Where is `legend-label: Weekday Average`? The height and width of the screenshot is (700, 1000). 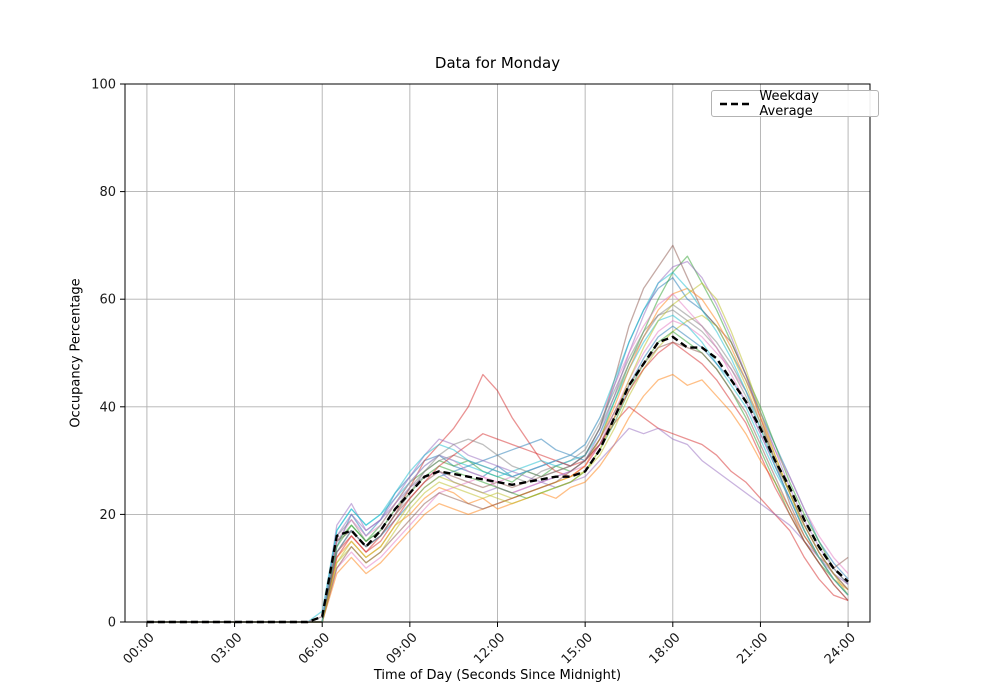 legend-label: Weekday Average is located at coordinates (789, 103).